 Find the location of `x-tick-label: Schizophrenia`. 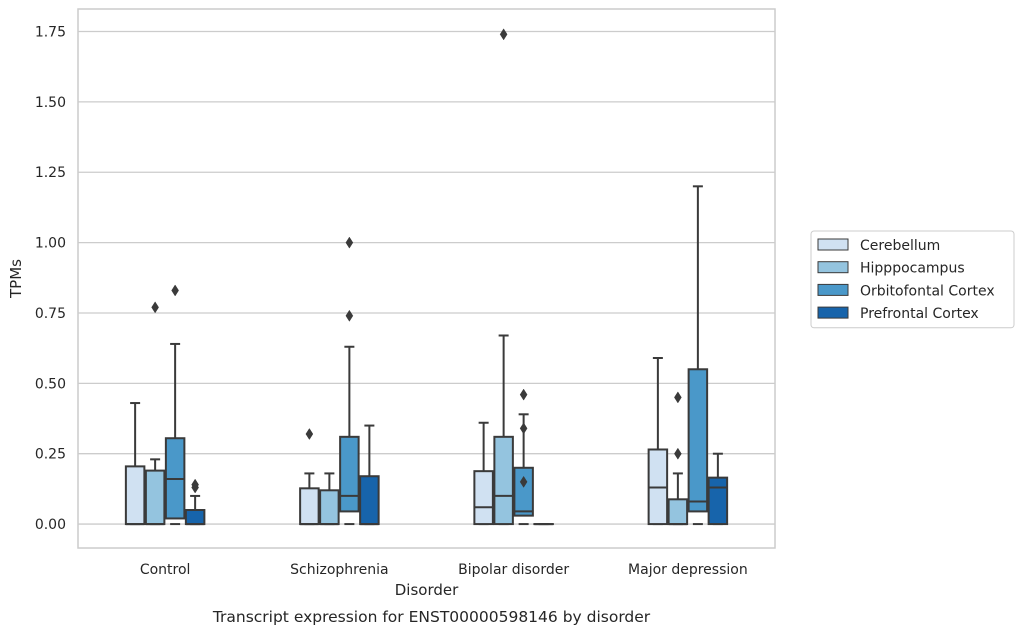

x-tick-label: Schizophrenia is located at coordinates (339, 570).